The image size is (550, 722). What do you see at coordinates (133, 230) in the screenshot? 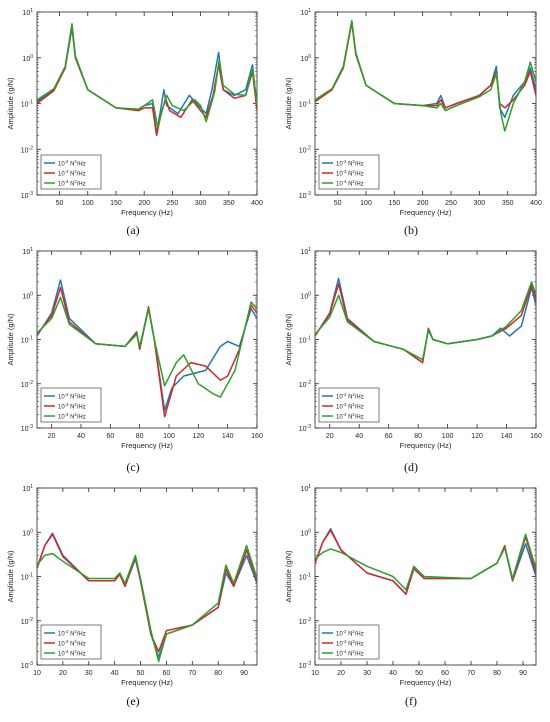
I see `panel-caption-a: (a)` at bounding box center [133, 230].